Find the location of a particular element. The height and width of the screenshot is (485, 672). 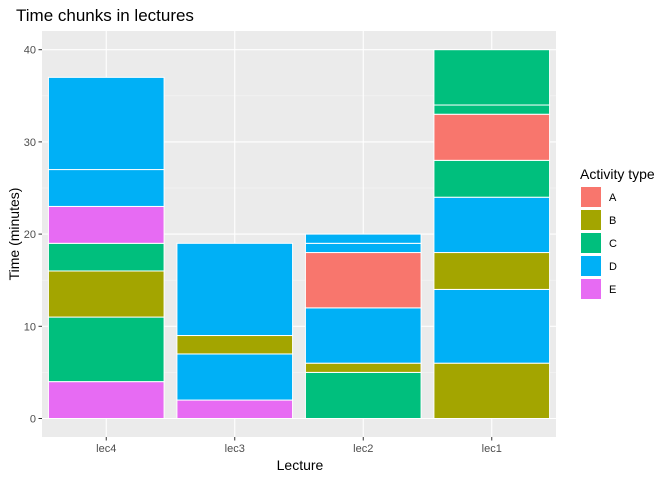

legend-label-C: C is located at coordinates (613, 244).